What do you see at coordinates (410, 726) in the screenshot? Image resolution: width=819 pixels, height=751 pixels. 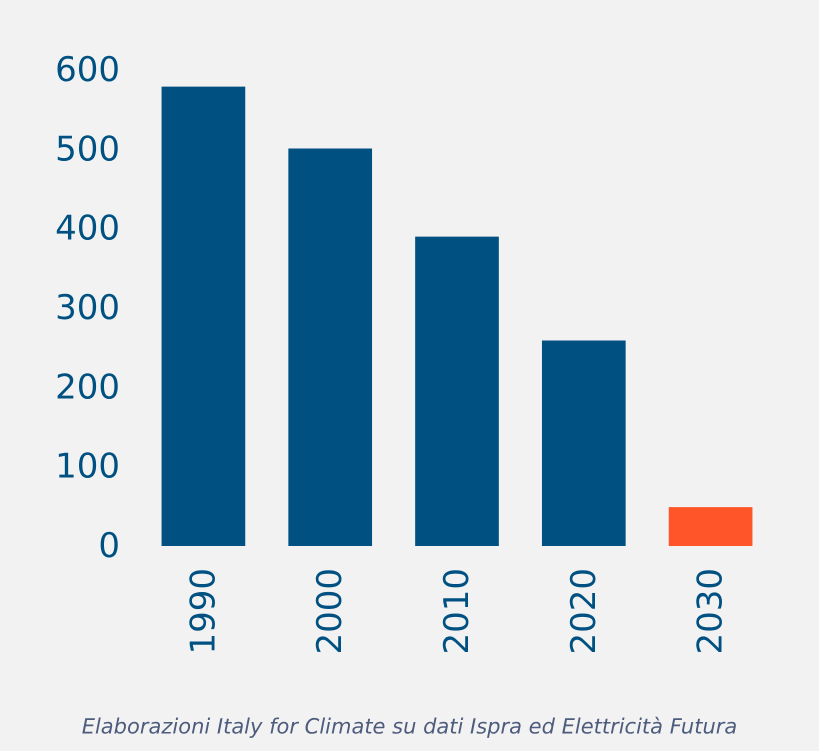 I see `text: Elaborazioni Italy for Climate su dati Ispra ed Elettricità Futura` at bounding box center [410, 726].